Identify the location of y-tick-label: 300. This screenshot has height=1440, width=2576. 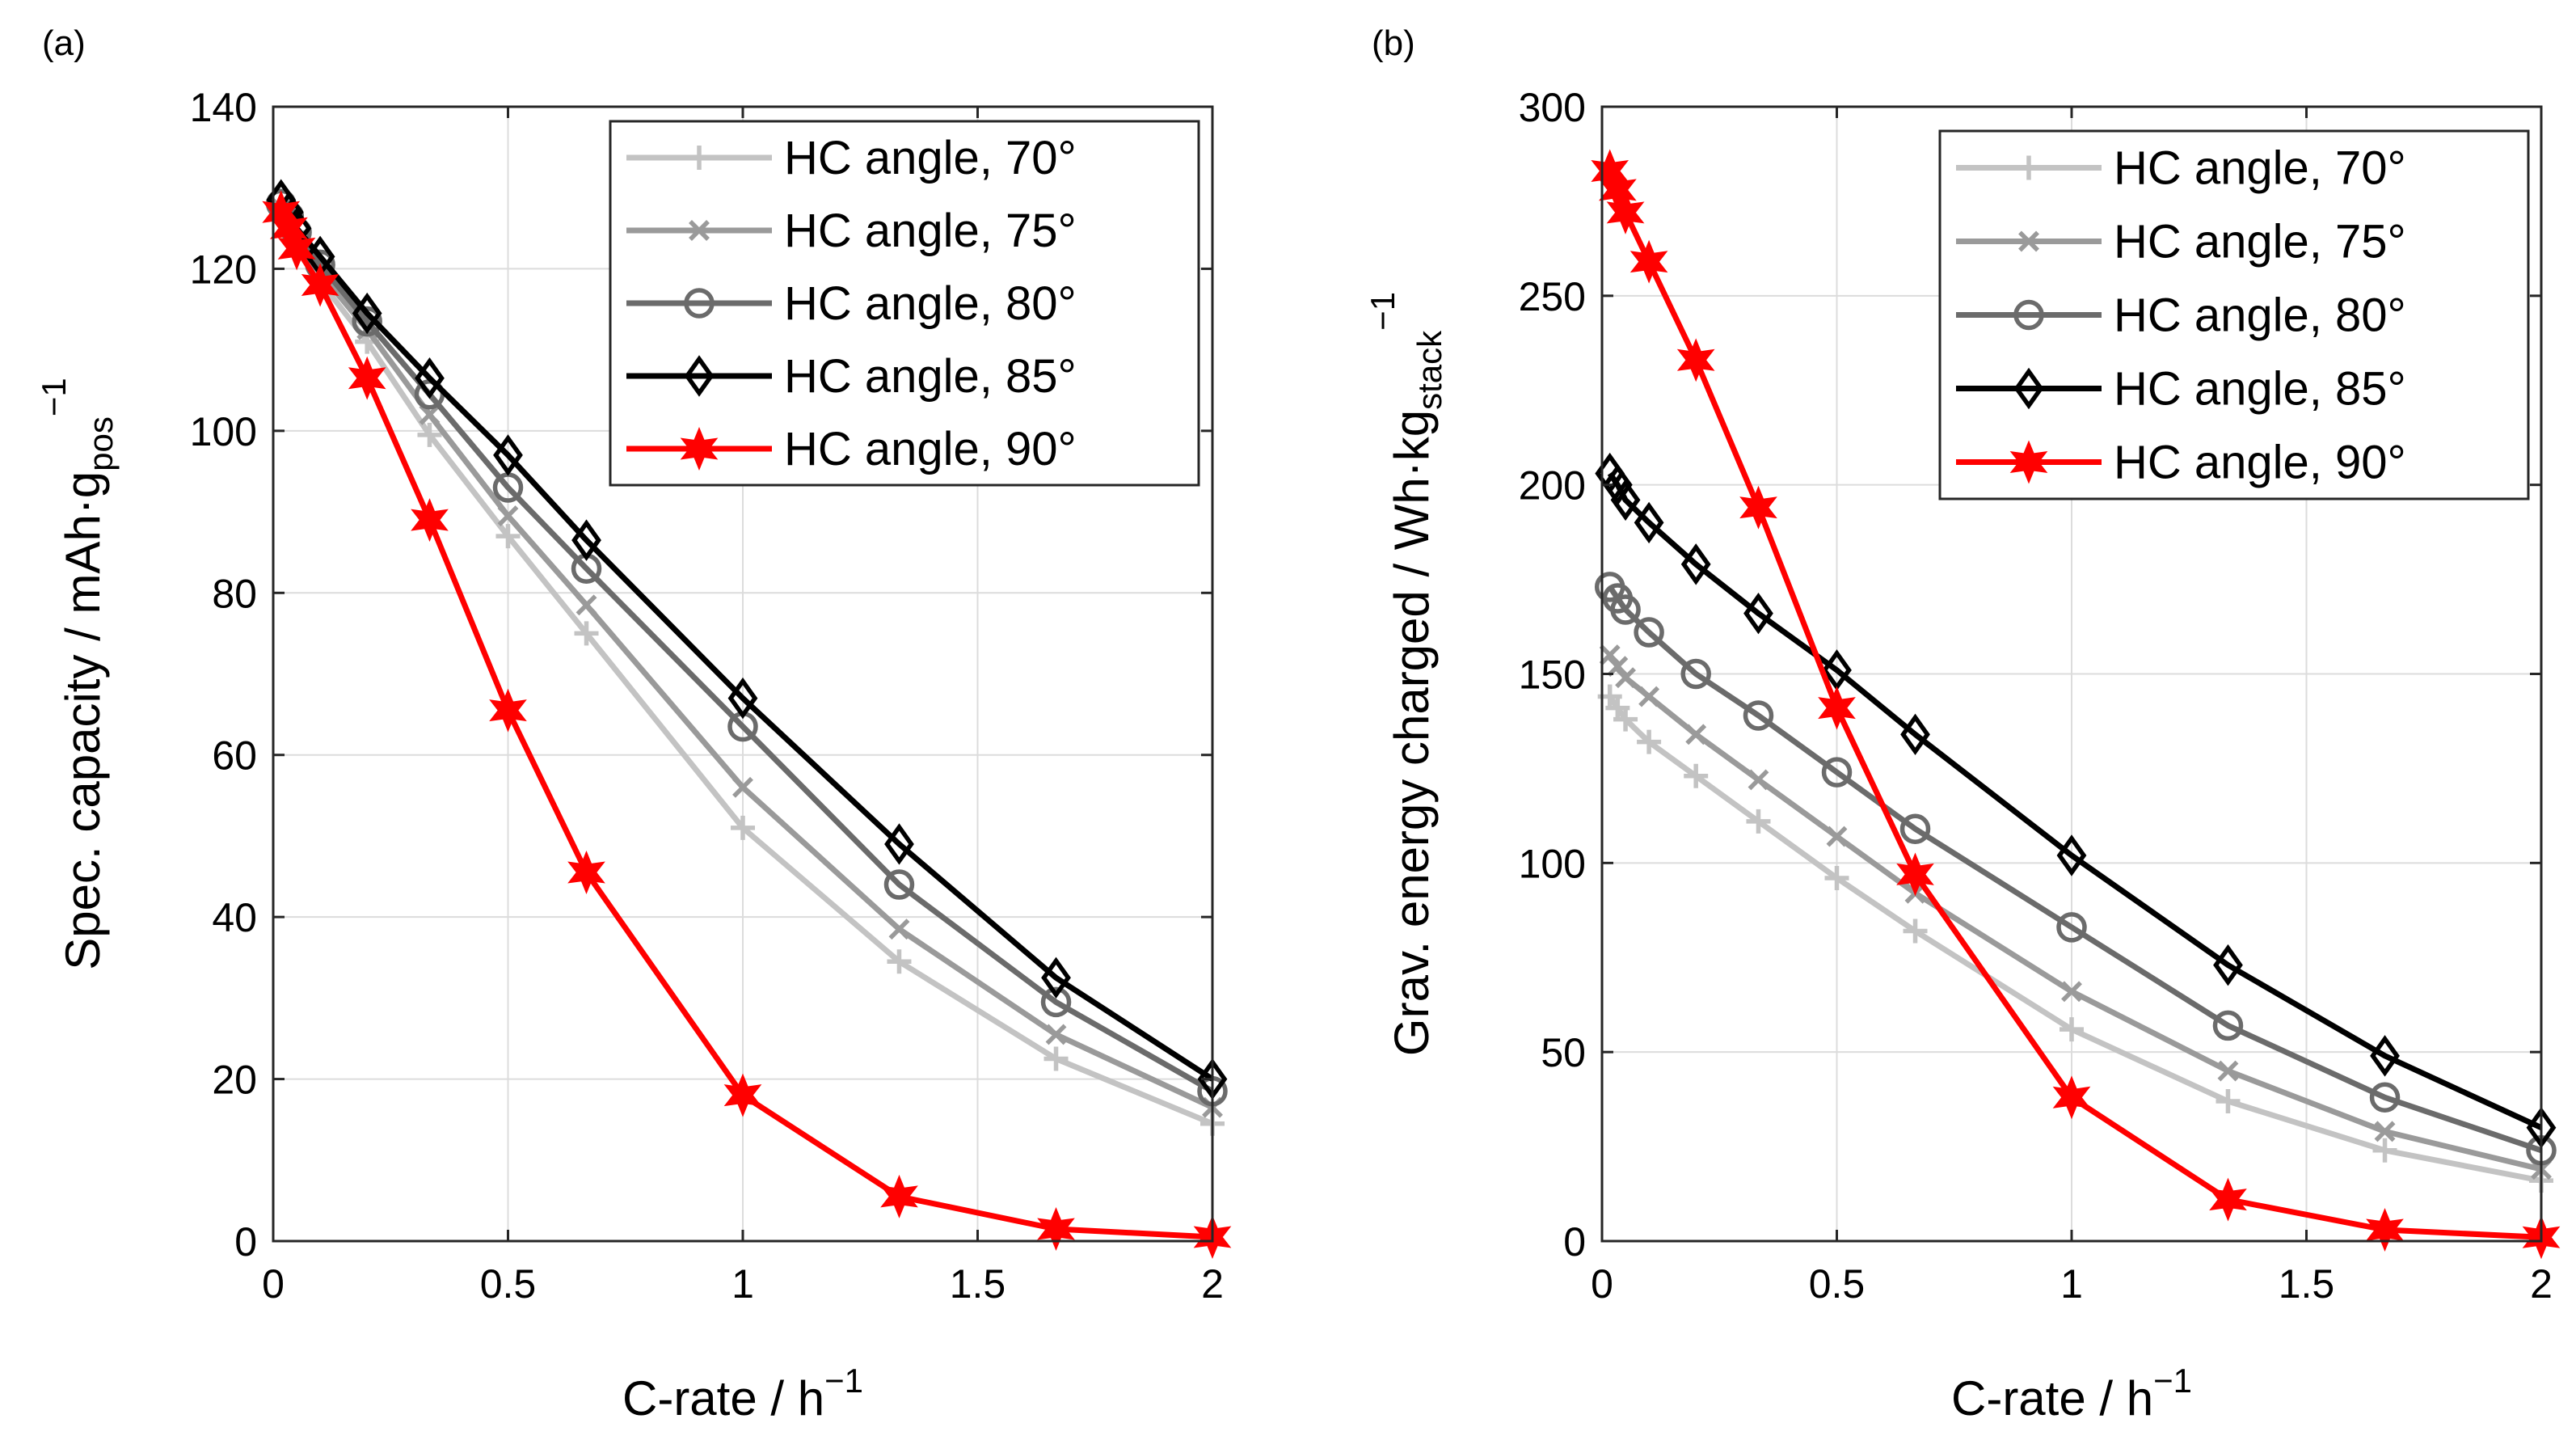
(1552, 107).